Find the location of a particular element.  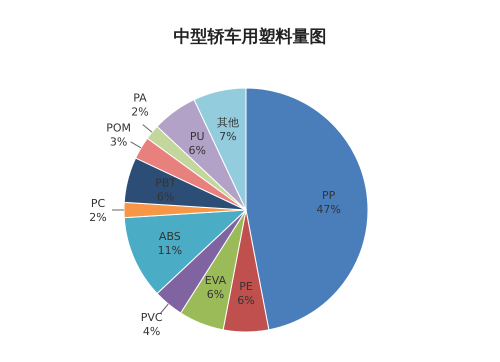

chart-title: 中型轿车用塑料量图 is located at coordinates (250, 36).